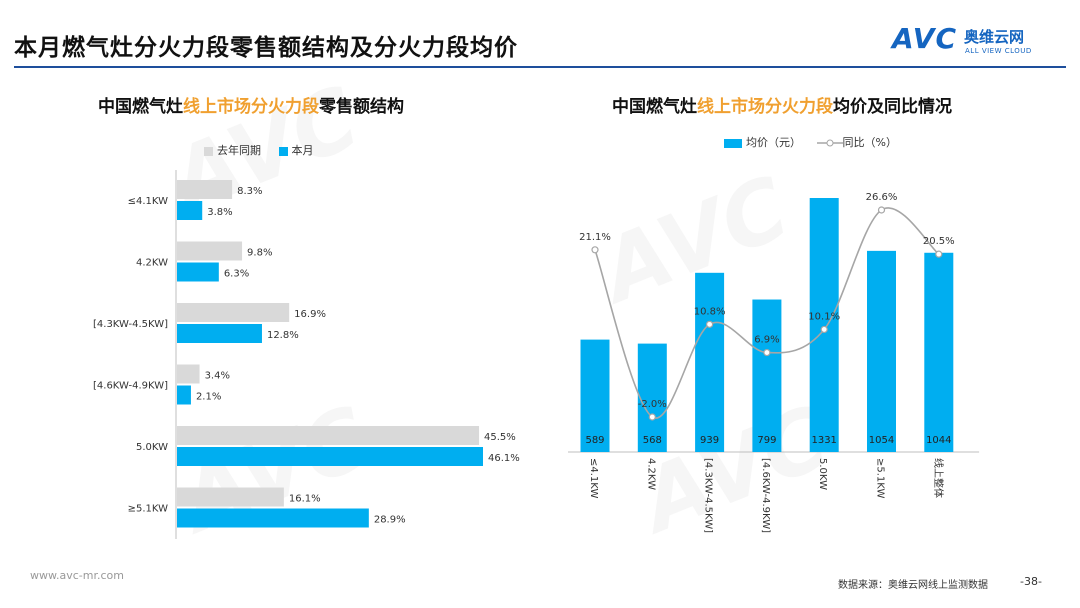 This screenshot has height=608, width=1080. What do you see at coordinates (773, 142) in the screenshot?
I see `legend-label-price: 均价（元）` at bounding box center [773, 142].